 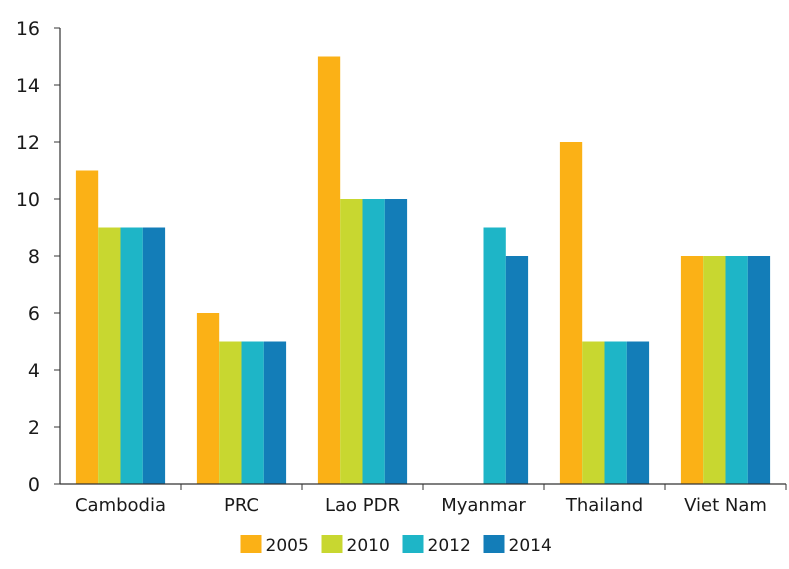 I want to click on legend-label-2014: 2014, so click(x=530, y=546).